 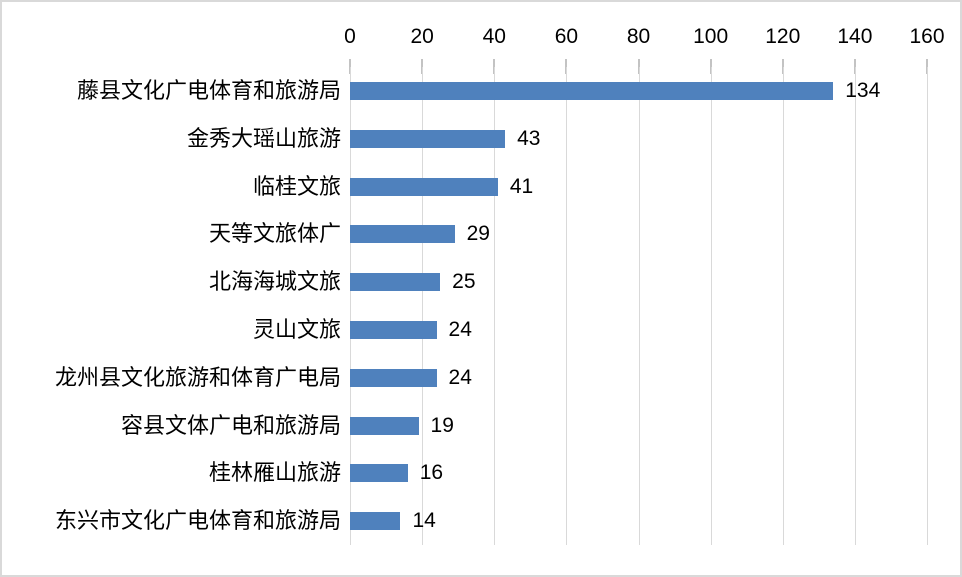 What do you see at coordinates (208, 90) in the screenshot?
I see `category-label: 藤县文化广电体育和旅游局` at bounding box center [208, 90].